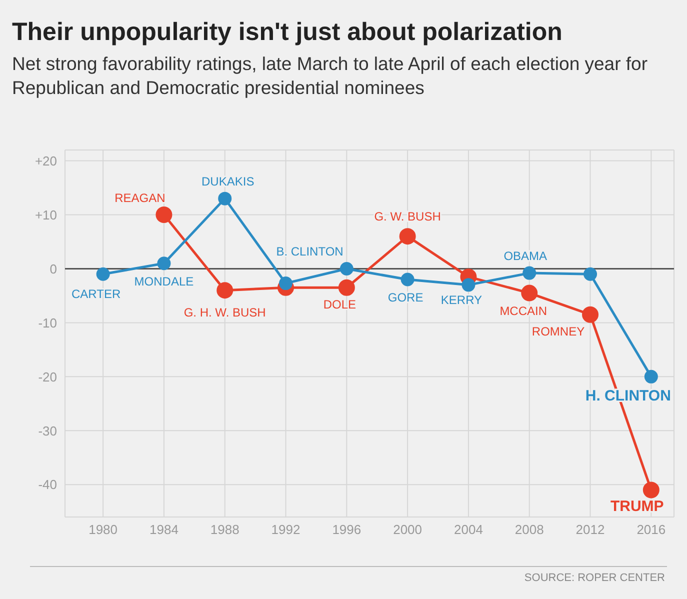  What do you see at coordinates (526, 256) in the screenshot?
I see `annotation: OBAMA` at bounding box center [526, 256].